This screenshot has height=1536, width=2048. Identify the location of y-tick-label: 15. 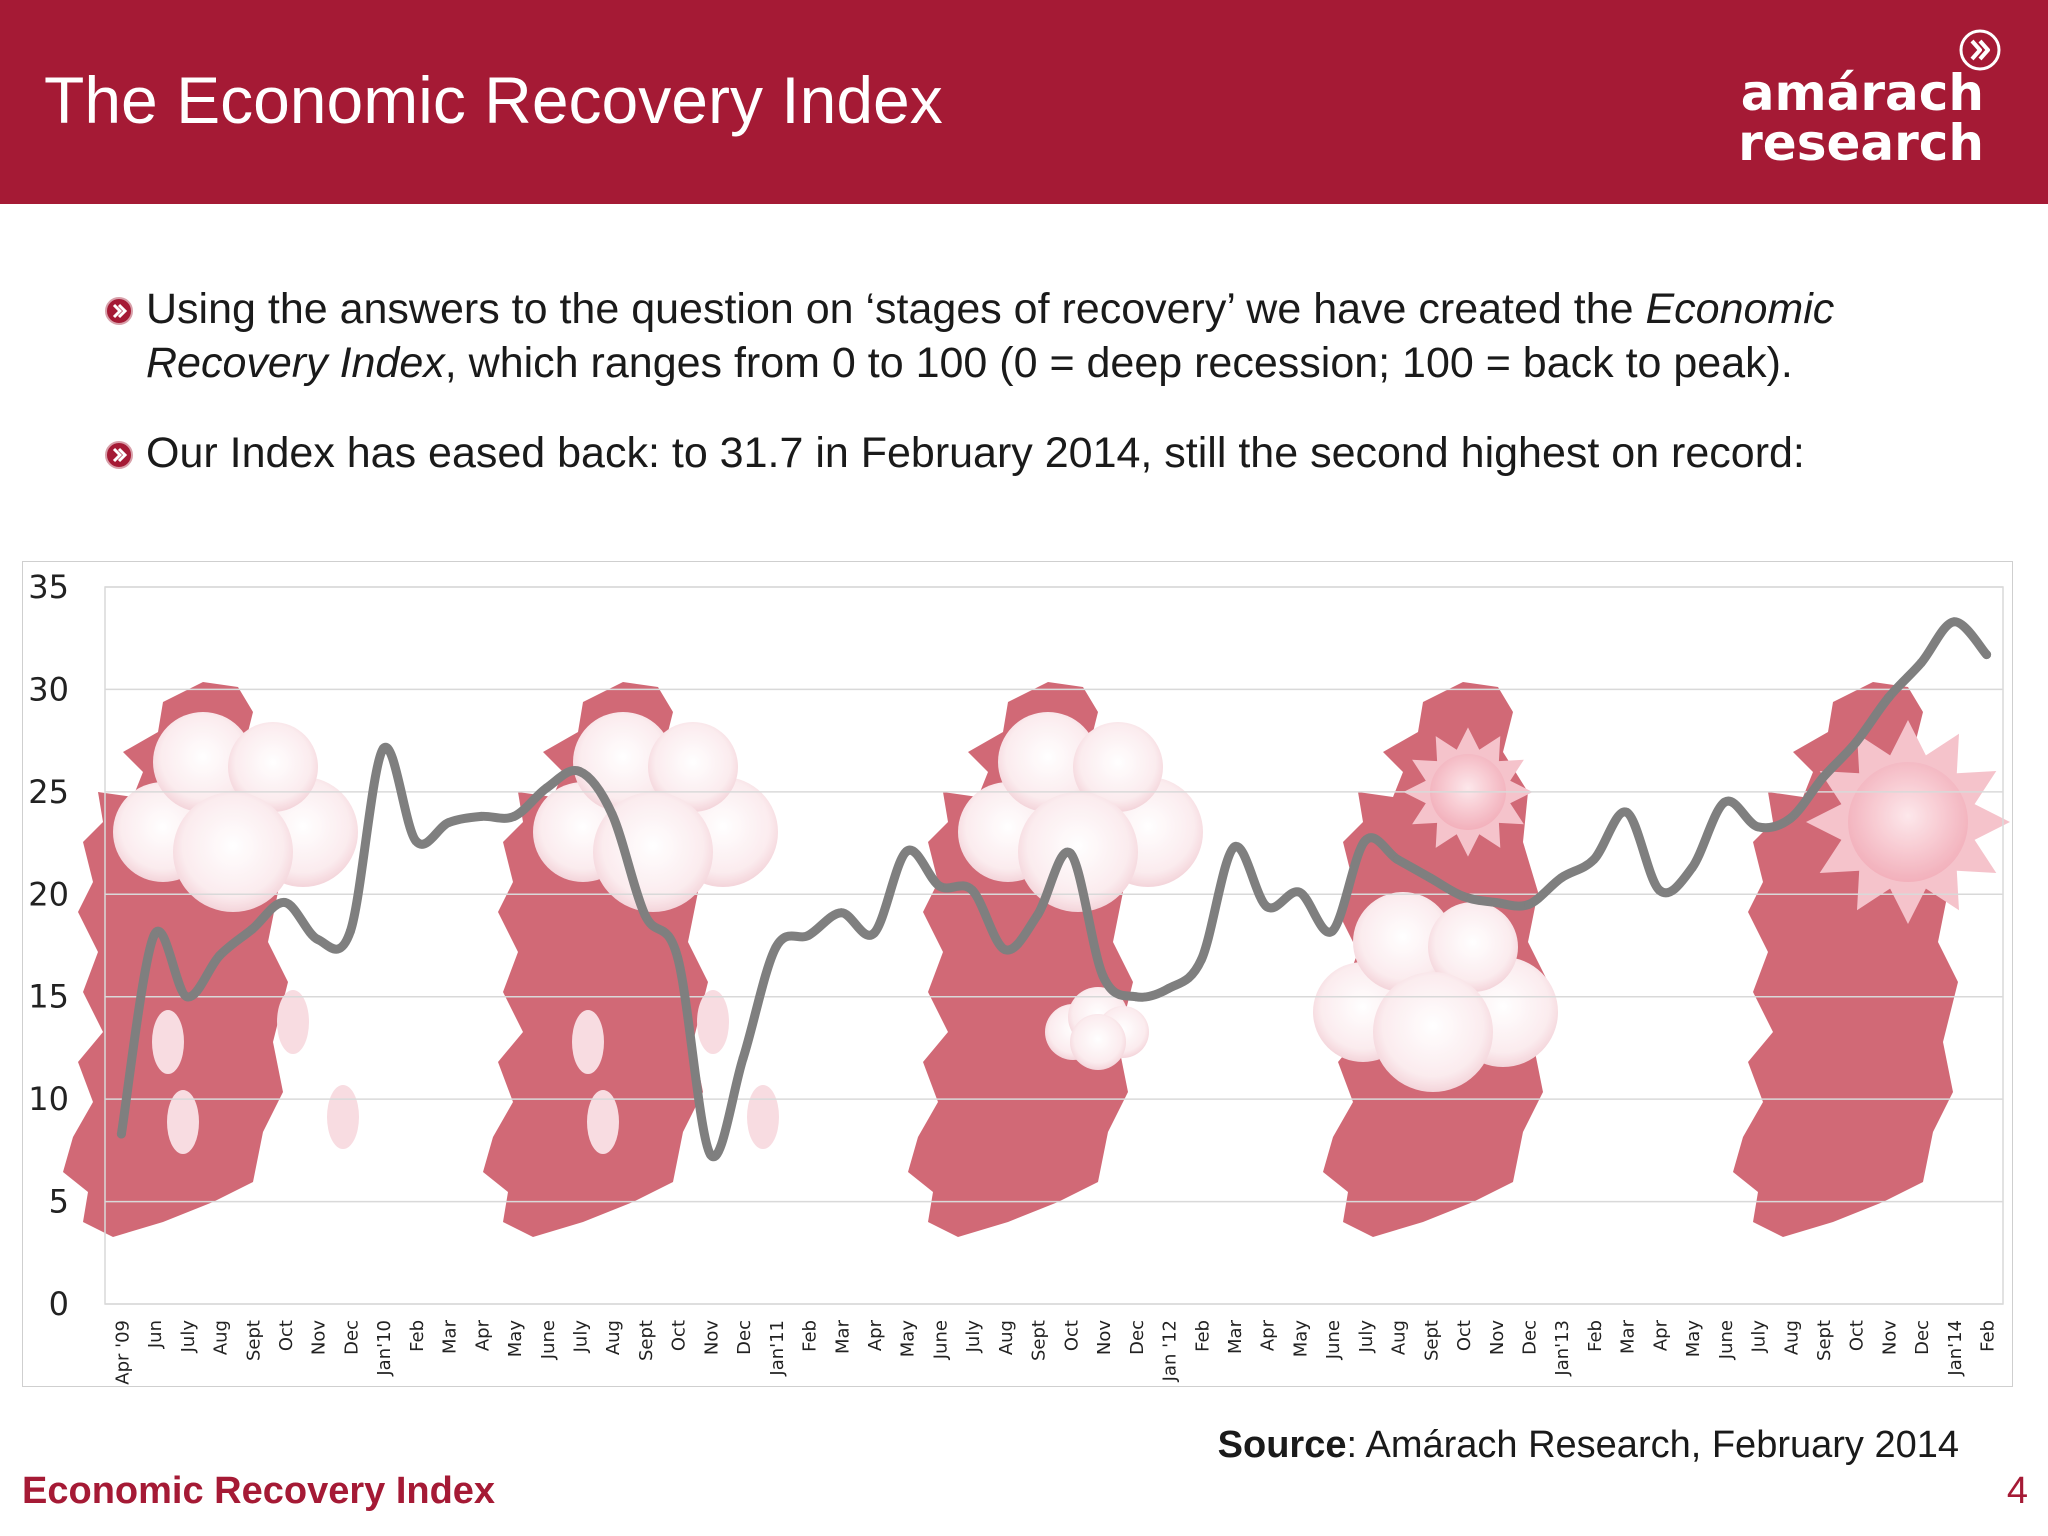
(48, 997).